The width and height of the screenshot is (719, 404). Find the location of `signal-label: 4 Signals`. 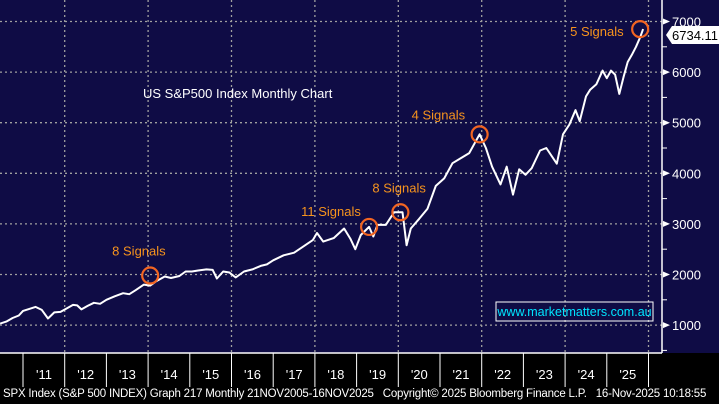

signal-label: 4 Signals is located at coordinates (439, 114).